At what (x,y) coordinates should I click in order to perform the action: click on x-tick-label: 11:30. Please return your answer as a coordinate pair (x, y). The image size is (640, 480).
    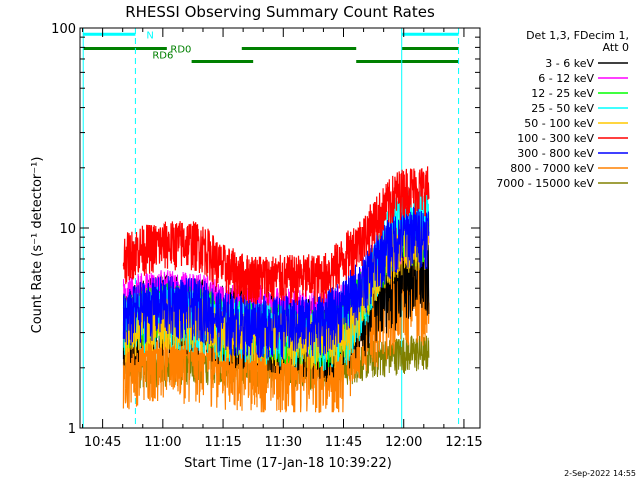
    Looking at the image, I should click on (283, 442).